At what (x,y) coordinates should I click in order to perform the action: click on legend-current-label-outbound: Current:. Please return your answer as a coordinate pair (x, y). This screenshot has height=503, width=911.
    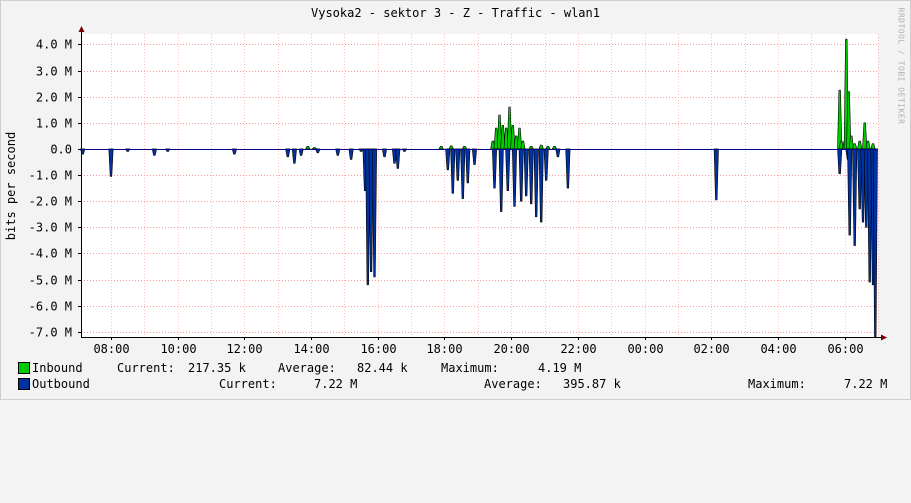
    Looking at the image, I should click on (248, 384).